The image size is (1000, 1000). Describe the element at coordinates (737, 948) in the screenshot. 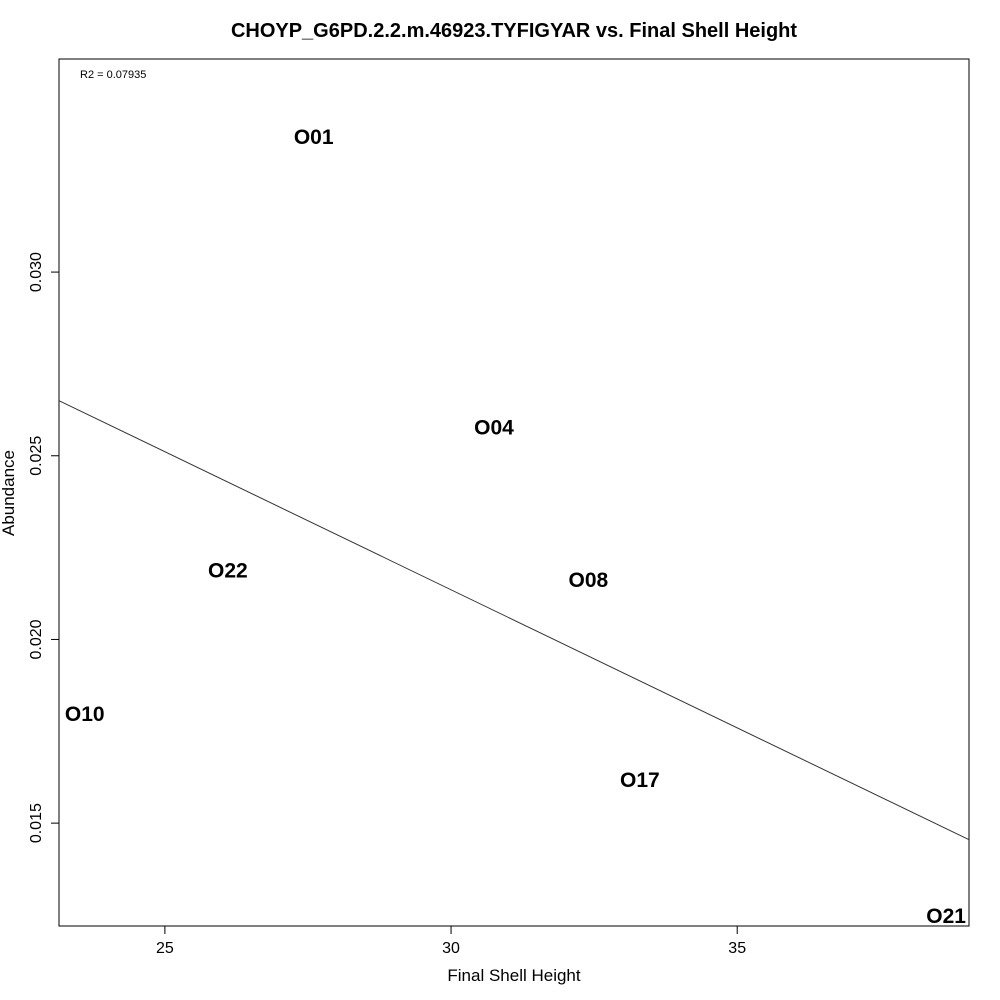

I see `x-tick-label: 35` at that location.